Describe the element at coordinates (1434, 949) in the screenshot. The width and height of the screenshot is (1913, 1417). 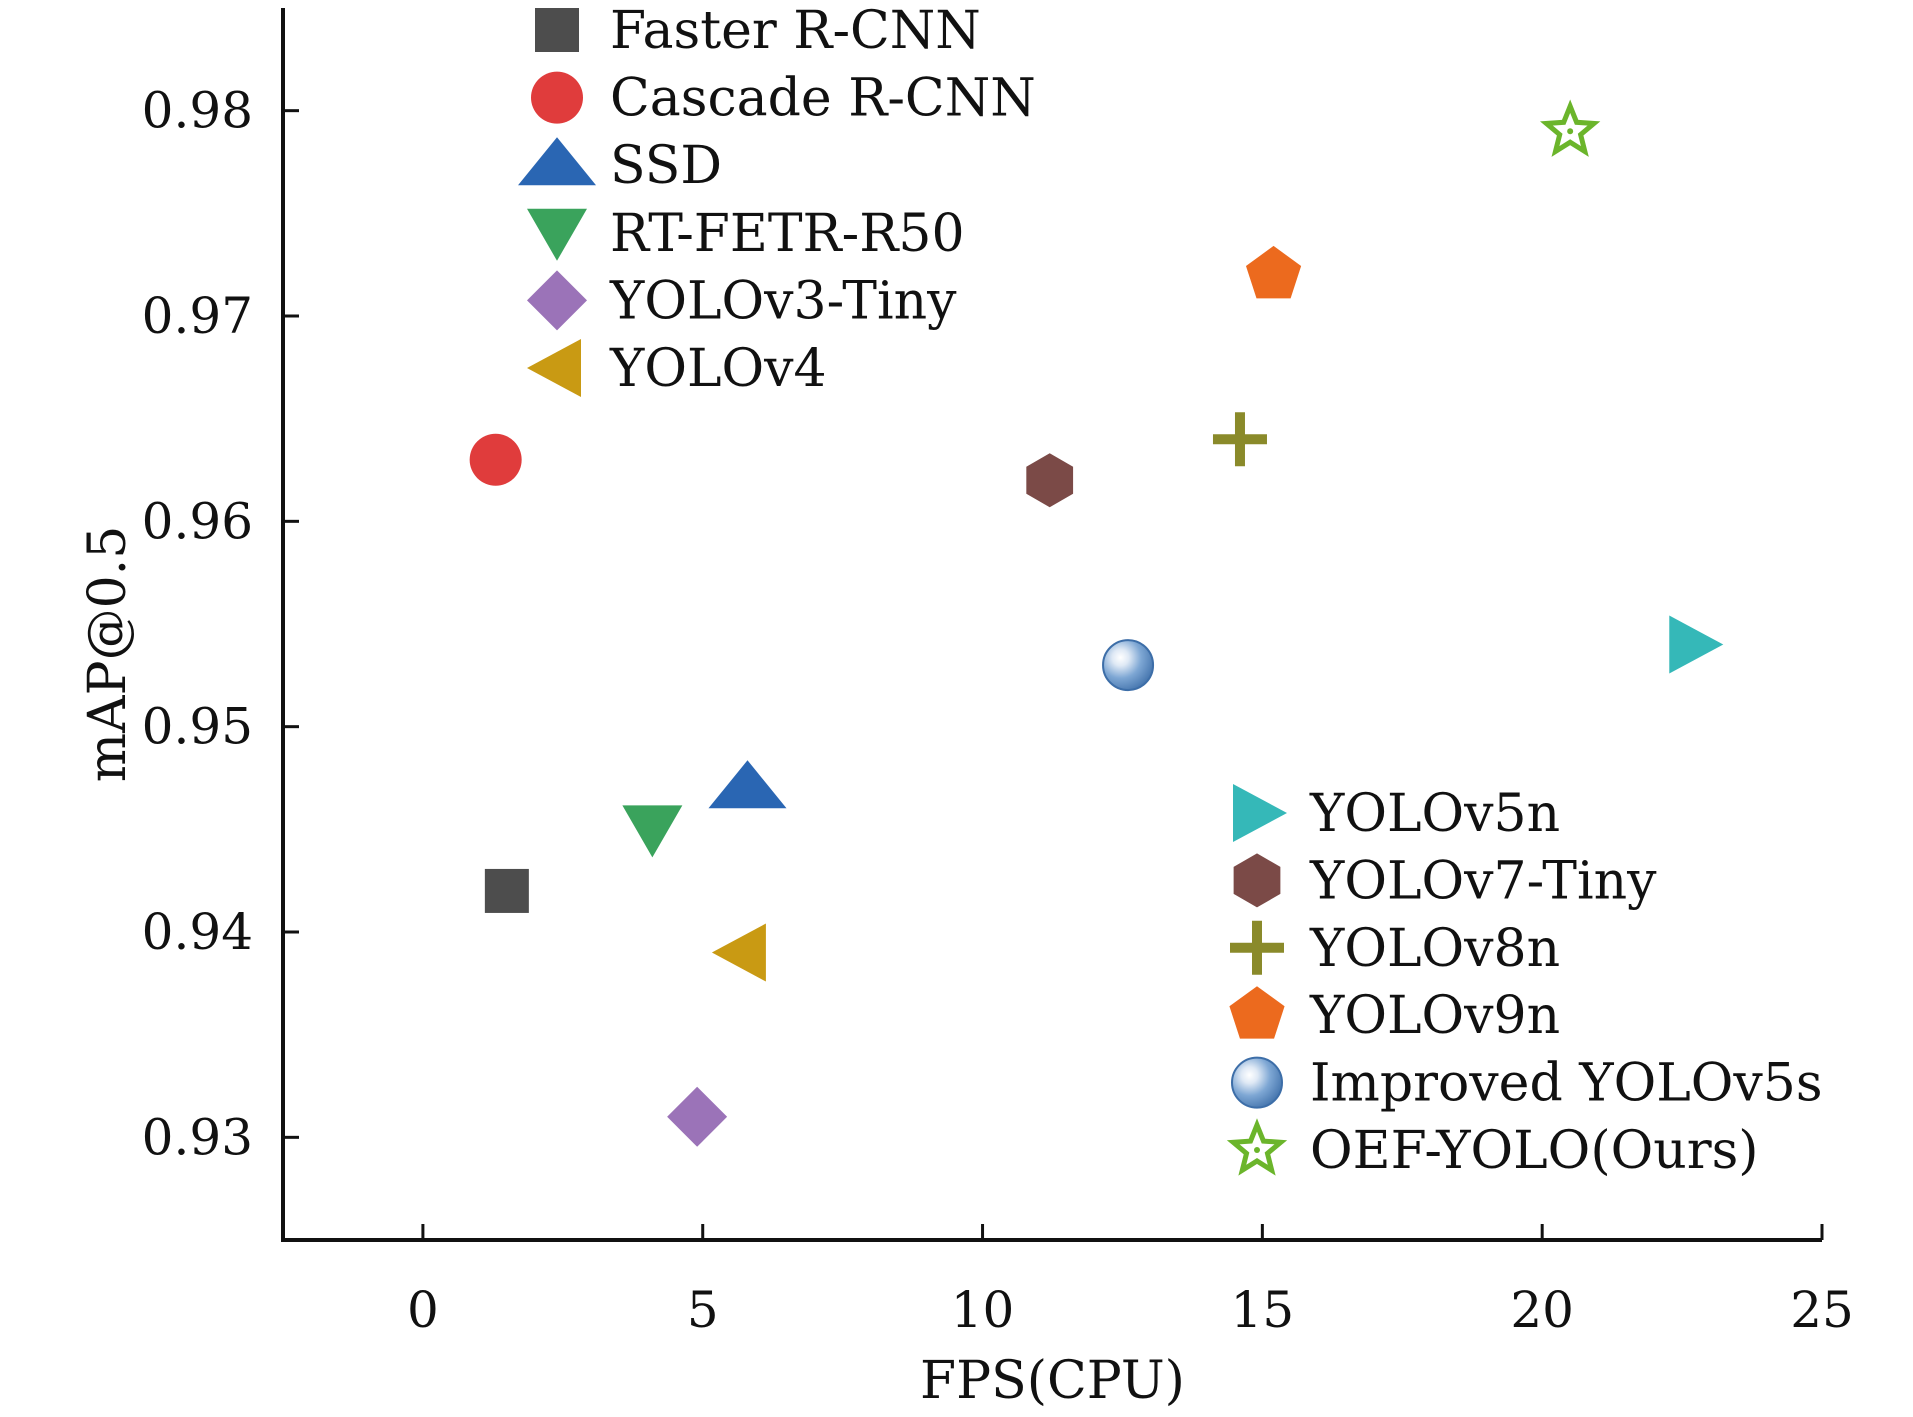
I see `legend-label: YOLOv8n` at that location.